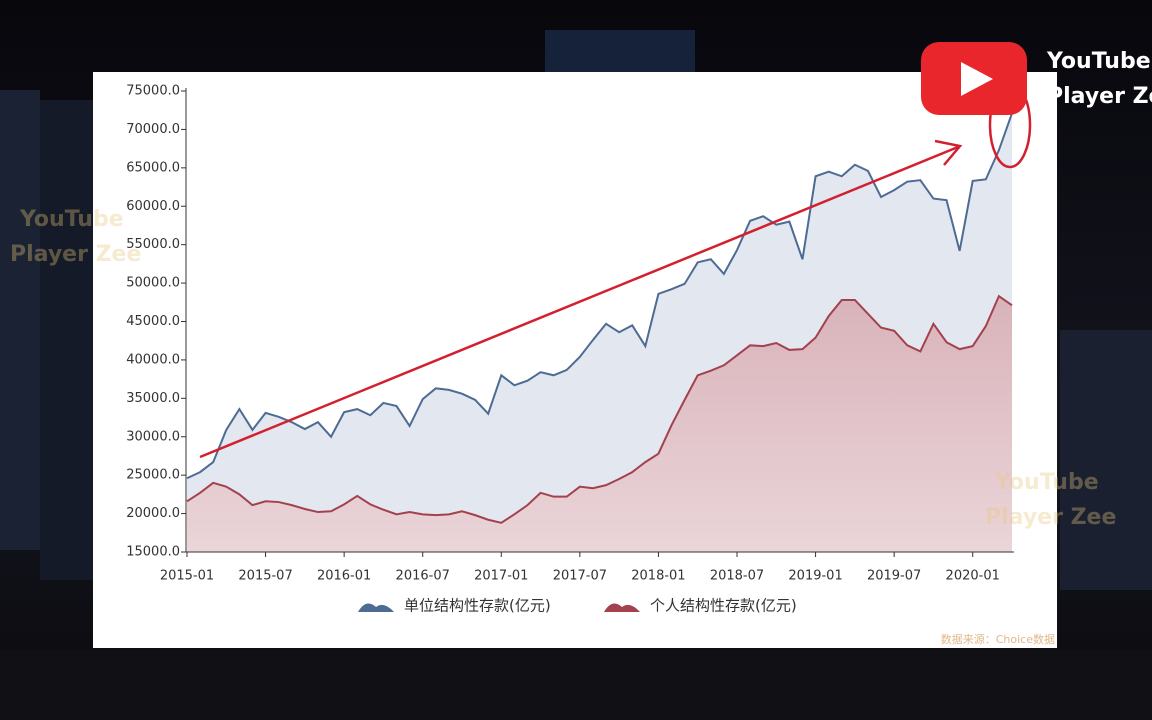 Image resolution: width=1152 pixels, height=720 pixels. What do you see at coordinates (576, 685) in the screenshot?
I see `ground` at bounding box center [576, 685].